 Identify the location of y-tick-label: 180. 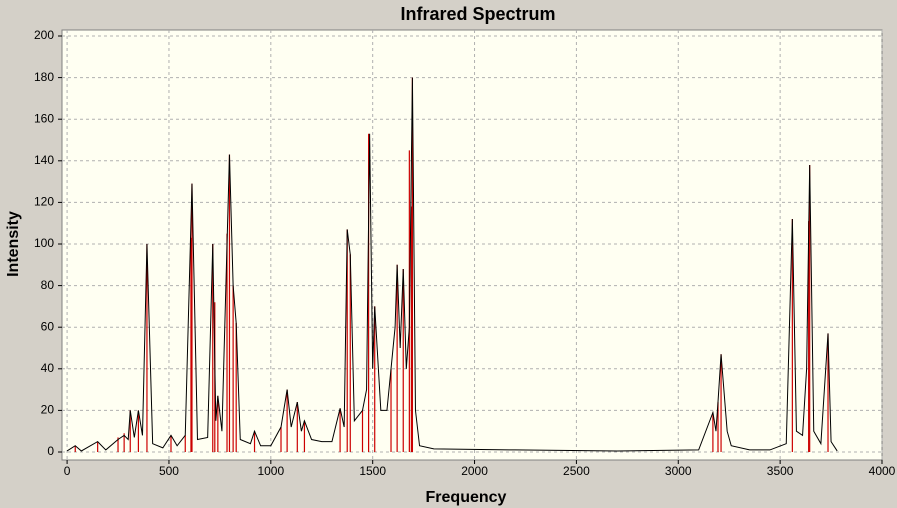
(44, 77).